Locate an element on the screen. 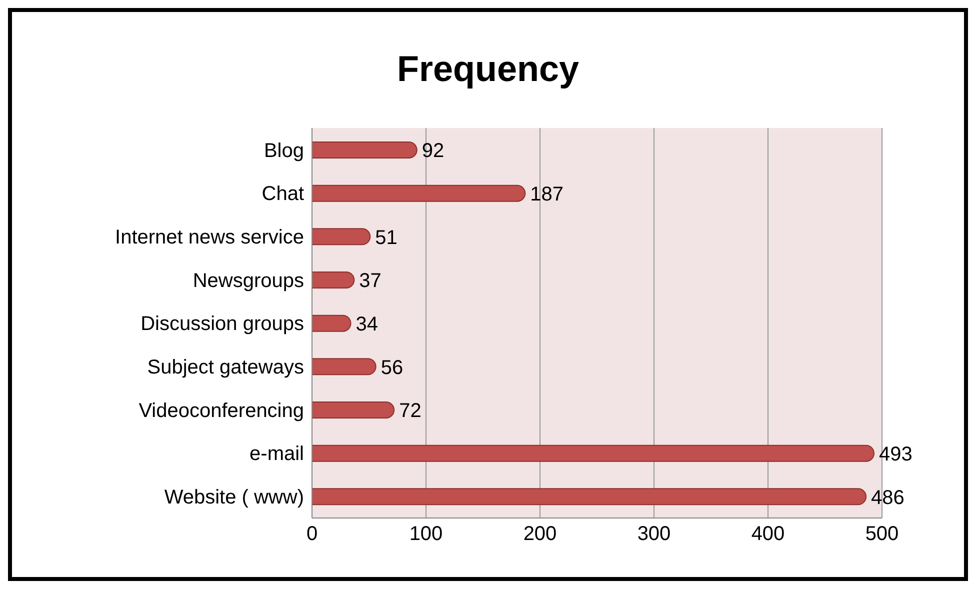 The height and width of the screenshot is (589, 976). x-tick-label: 500 is located at coordinates (882, 534).